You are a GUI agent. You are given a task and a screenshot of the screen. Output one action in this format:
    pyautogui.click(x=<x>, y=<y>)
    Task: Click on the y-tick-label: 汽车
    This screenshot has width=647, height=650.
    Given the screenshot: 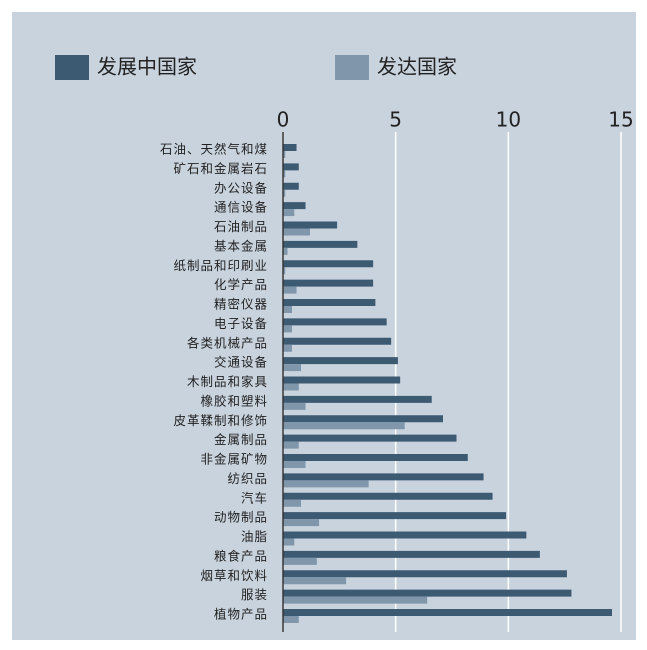 What is the action you would take?
    pyautogui.click(x=254, y=497)
    